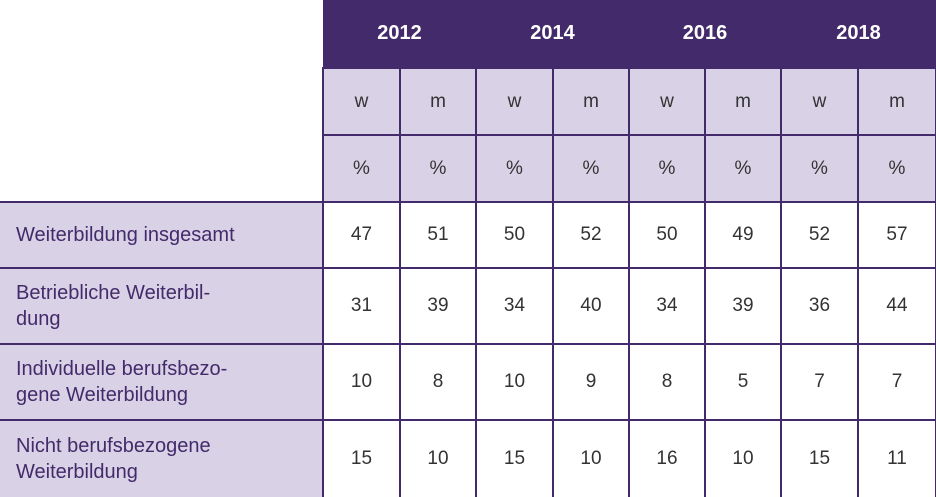 Image resolution: width=936 pixels, height=497 pixels. What do you see at coordinates (896, 234) in the screenshot?
I see `value-cell: 57` at bounding box center [896, 234].